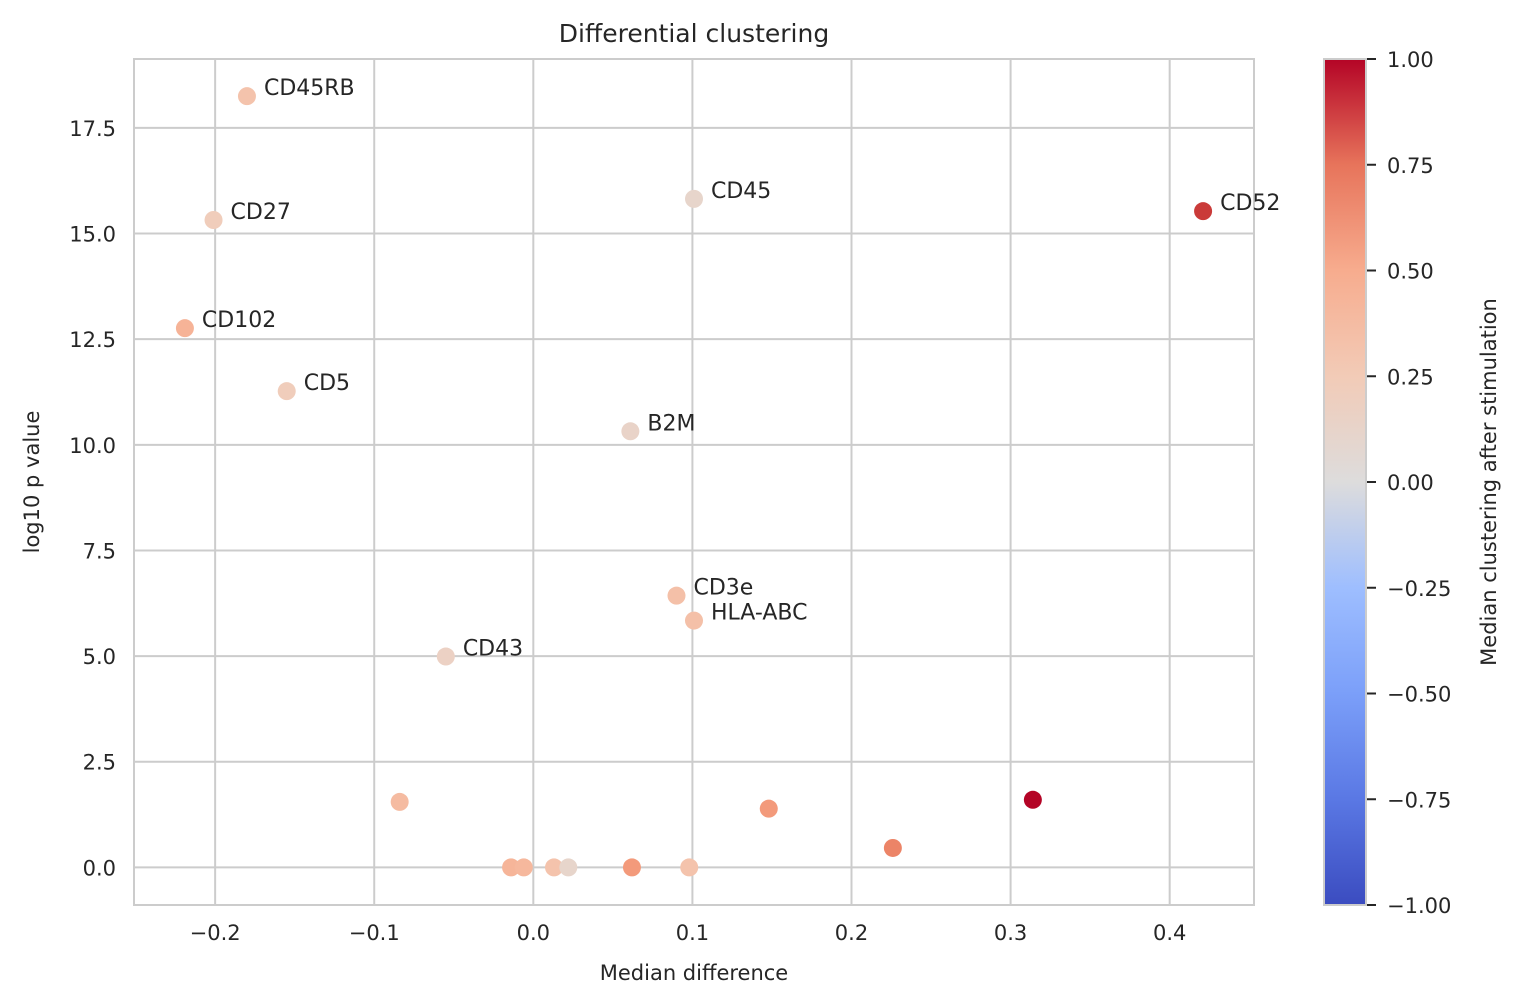 This screenshot has height=1007, width=1522. Describe the element at coordinates (724, 588) in the screenshot. I see `point-annotation: CD3e` at that location.